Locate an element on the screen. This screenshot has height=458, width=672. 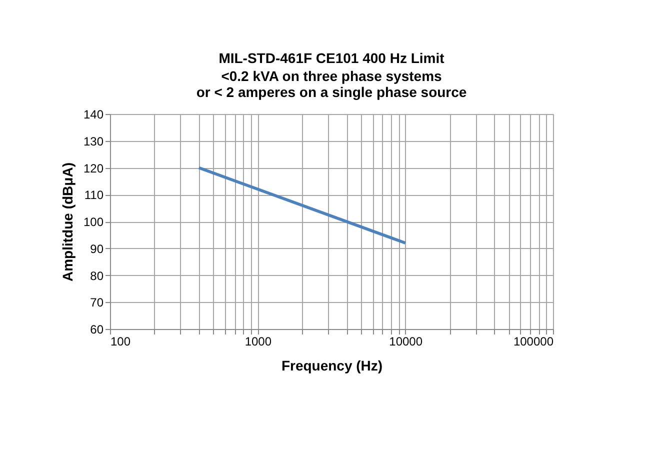
y-tick-label: 140 is located at coordinates (93, 115).